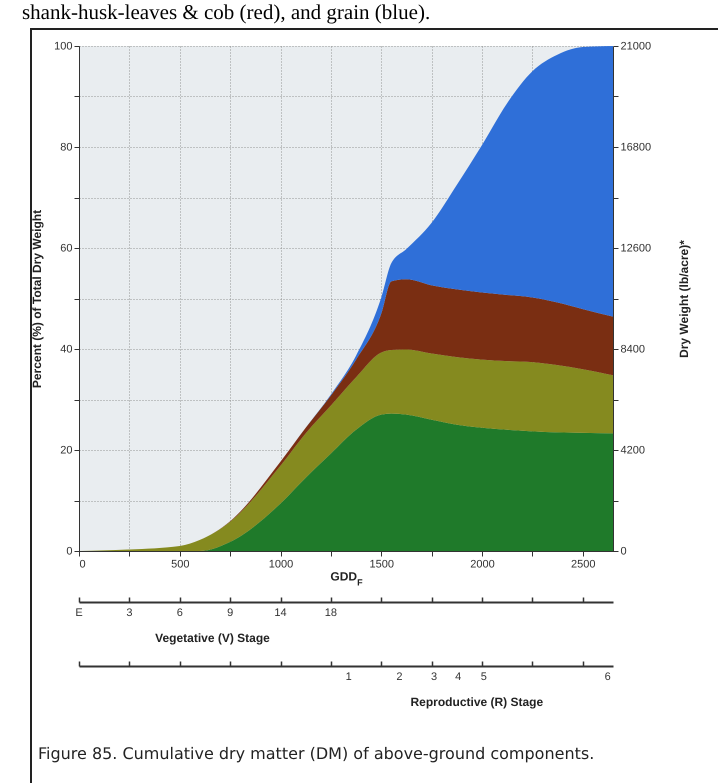 The image size is (718, 783). What do you see at coordinates (66, 248) in the screenshot?
I see `y-tick-label: 60` at bounding box center [66, 248].